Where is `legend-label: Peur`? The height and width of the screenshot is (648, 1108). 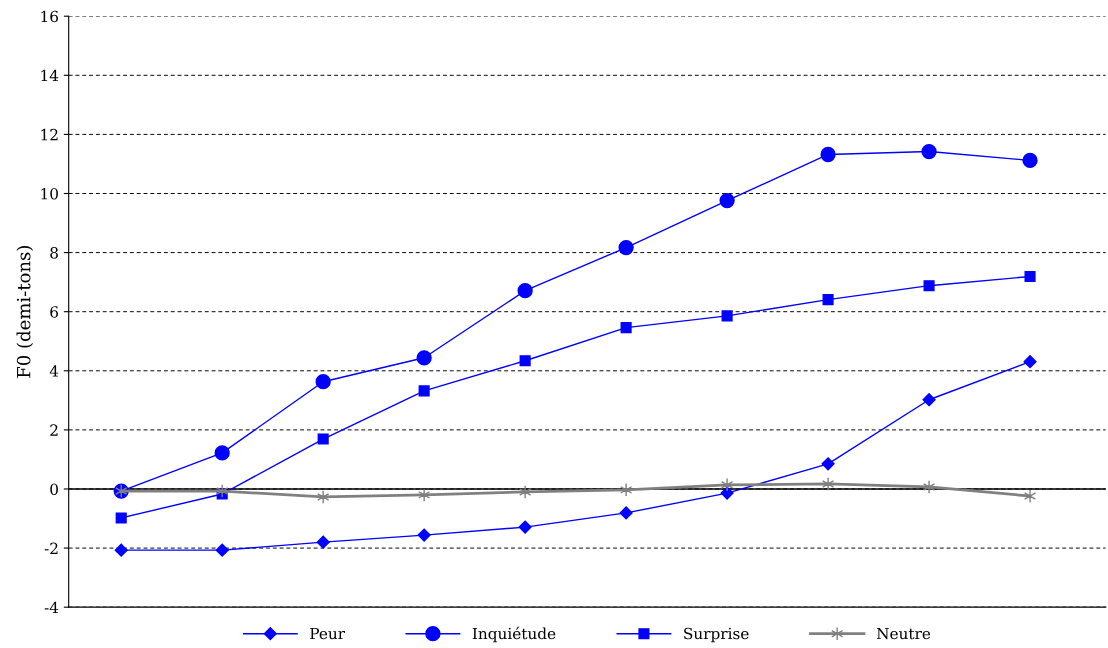 legend-label: Peur is located at coordinates (328, 633).